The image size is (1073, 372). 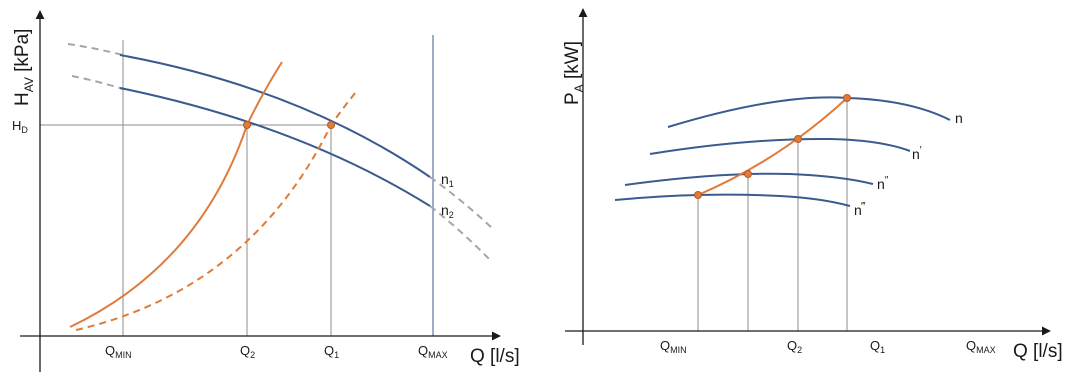 I want to click on system-curve-solid, so click(x=176, y=194).